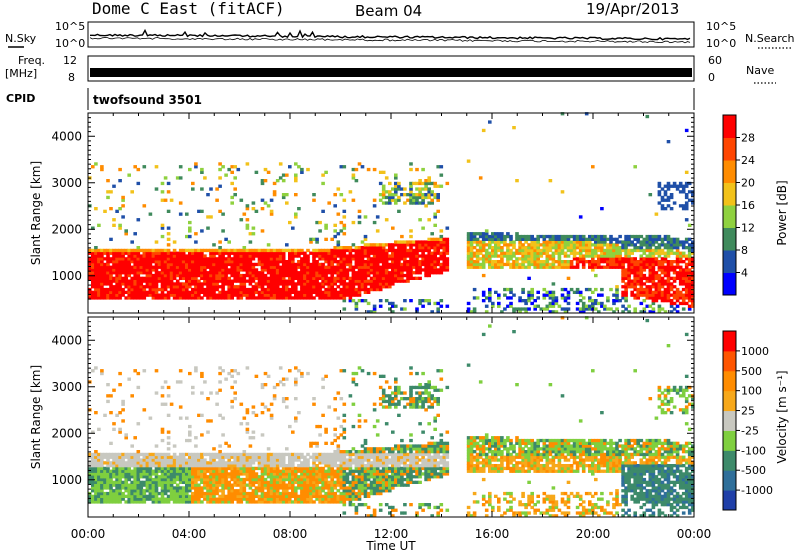 Image resolution: width=800 pixels, height=554 pixels. Describe the element at coordinates (66, 183) in the screenshot. I see `y-tick-label: 3000` at that location.